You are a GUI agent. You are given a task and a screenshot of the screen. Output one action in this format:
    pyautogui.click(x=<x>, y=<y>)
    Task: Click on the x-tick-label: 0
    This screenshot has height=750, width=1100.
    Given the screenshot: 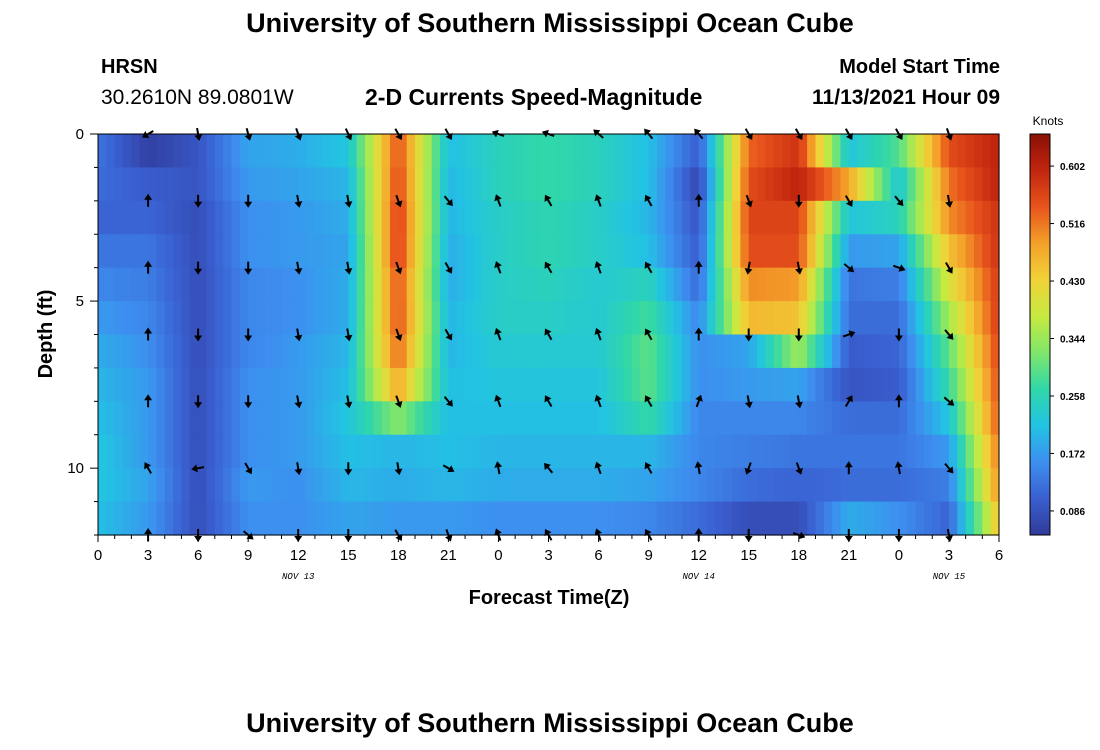 What is the action you would take?
    pyautogui.click(x=899, y=555)
    